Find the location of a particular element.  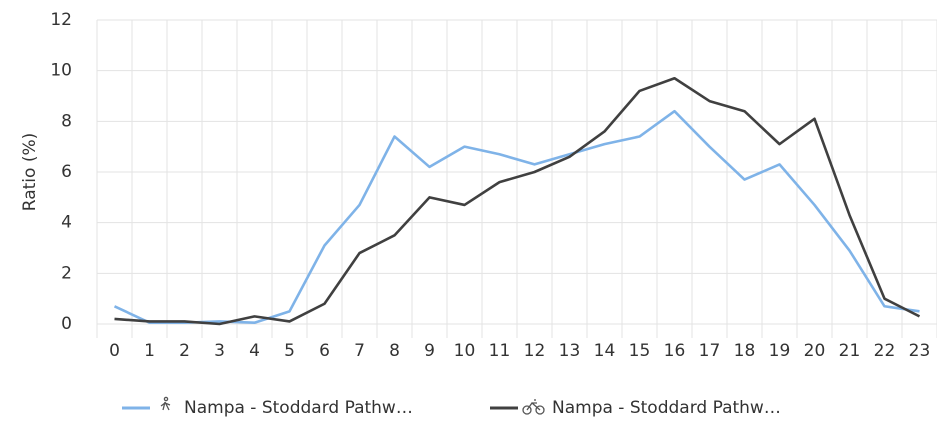

x-tick-label: 9 is located at coordinates (429, 351).